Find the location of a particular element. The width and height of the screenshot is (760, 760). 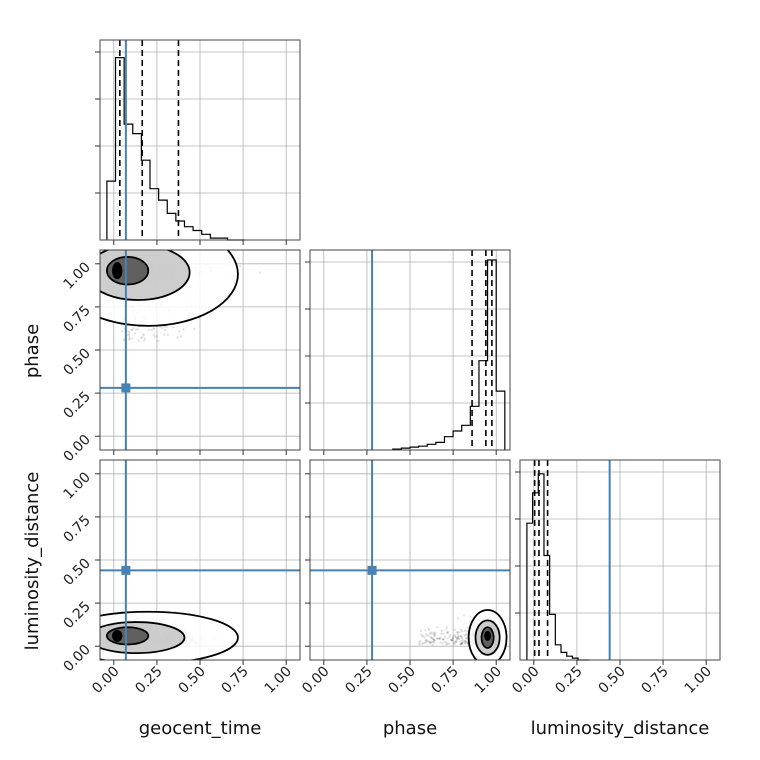

histogram-step is located at coordinates (175, 149).